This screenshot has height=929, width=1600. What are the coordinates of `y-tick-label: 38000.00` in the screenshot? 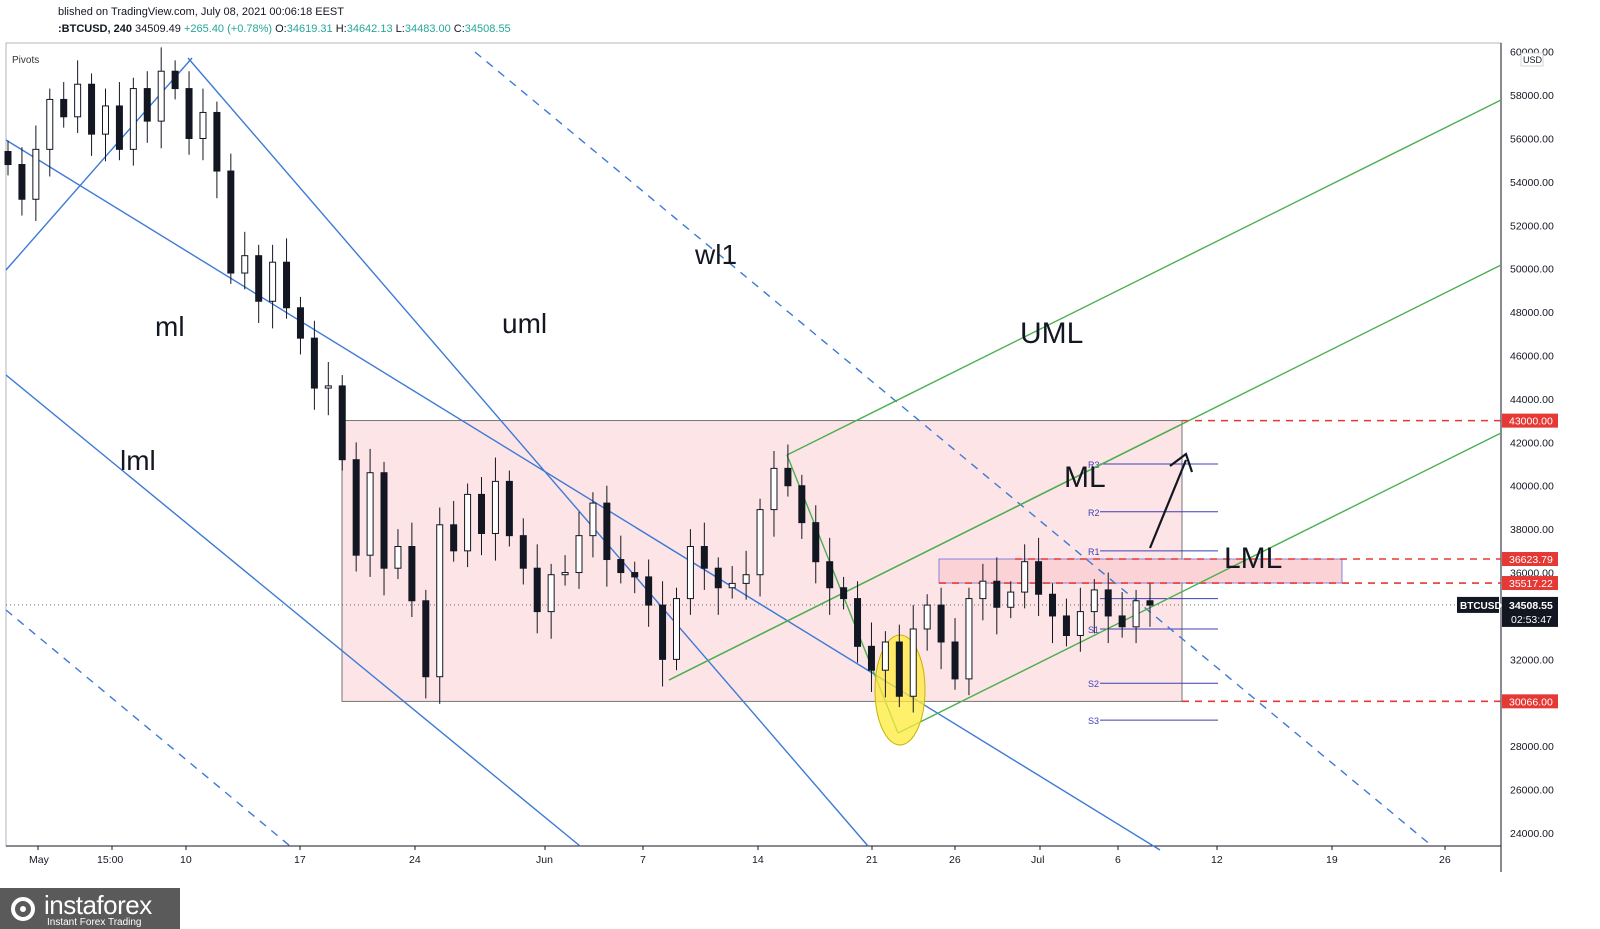 It's located at (1532, 530).